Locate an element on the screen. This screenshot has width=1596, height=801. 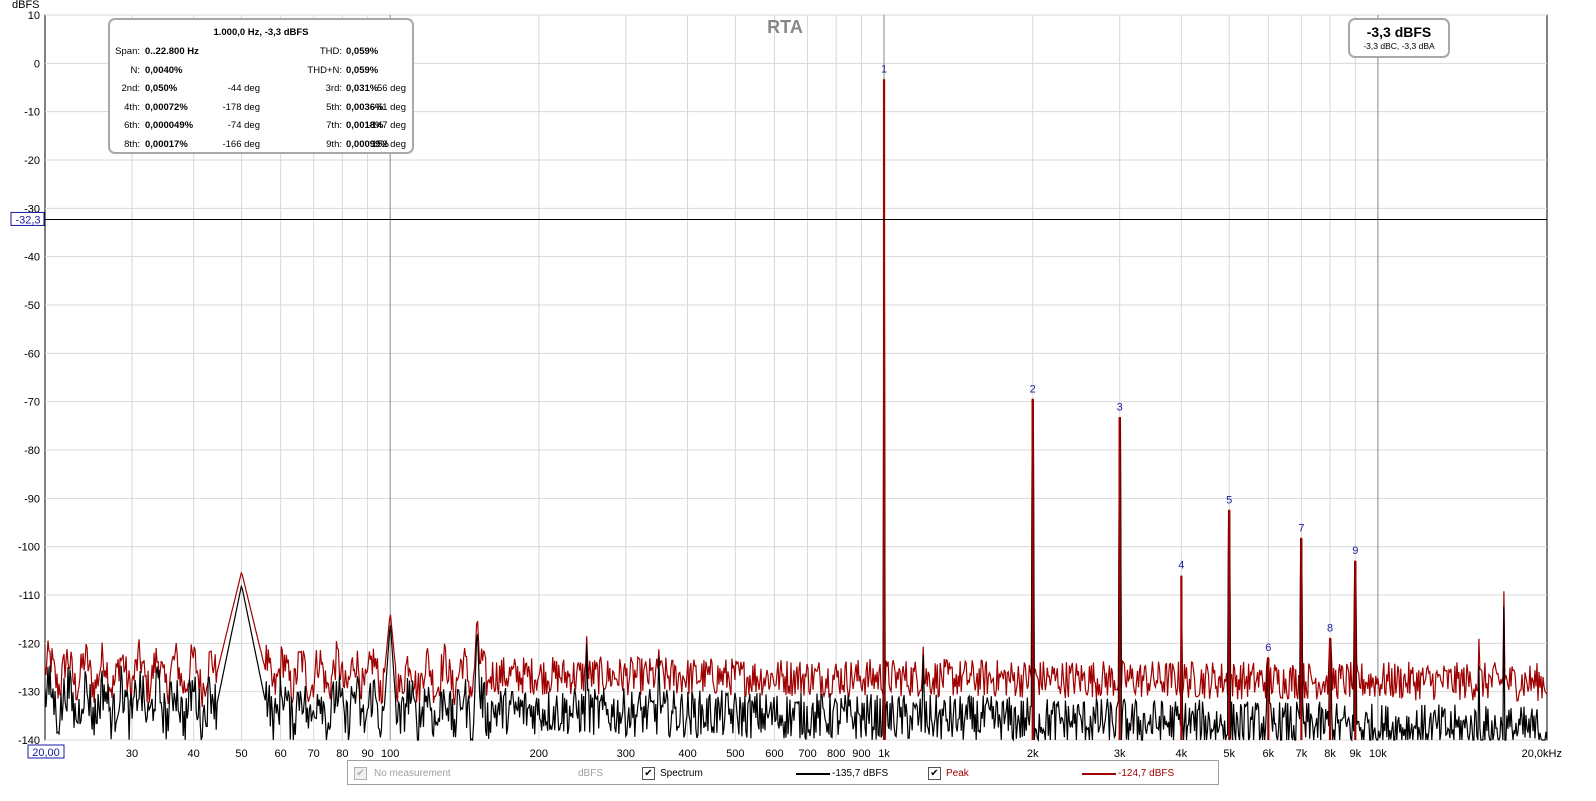
x-tick-label: 8k is located at coordinates (1330, 754).